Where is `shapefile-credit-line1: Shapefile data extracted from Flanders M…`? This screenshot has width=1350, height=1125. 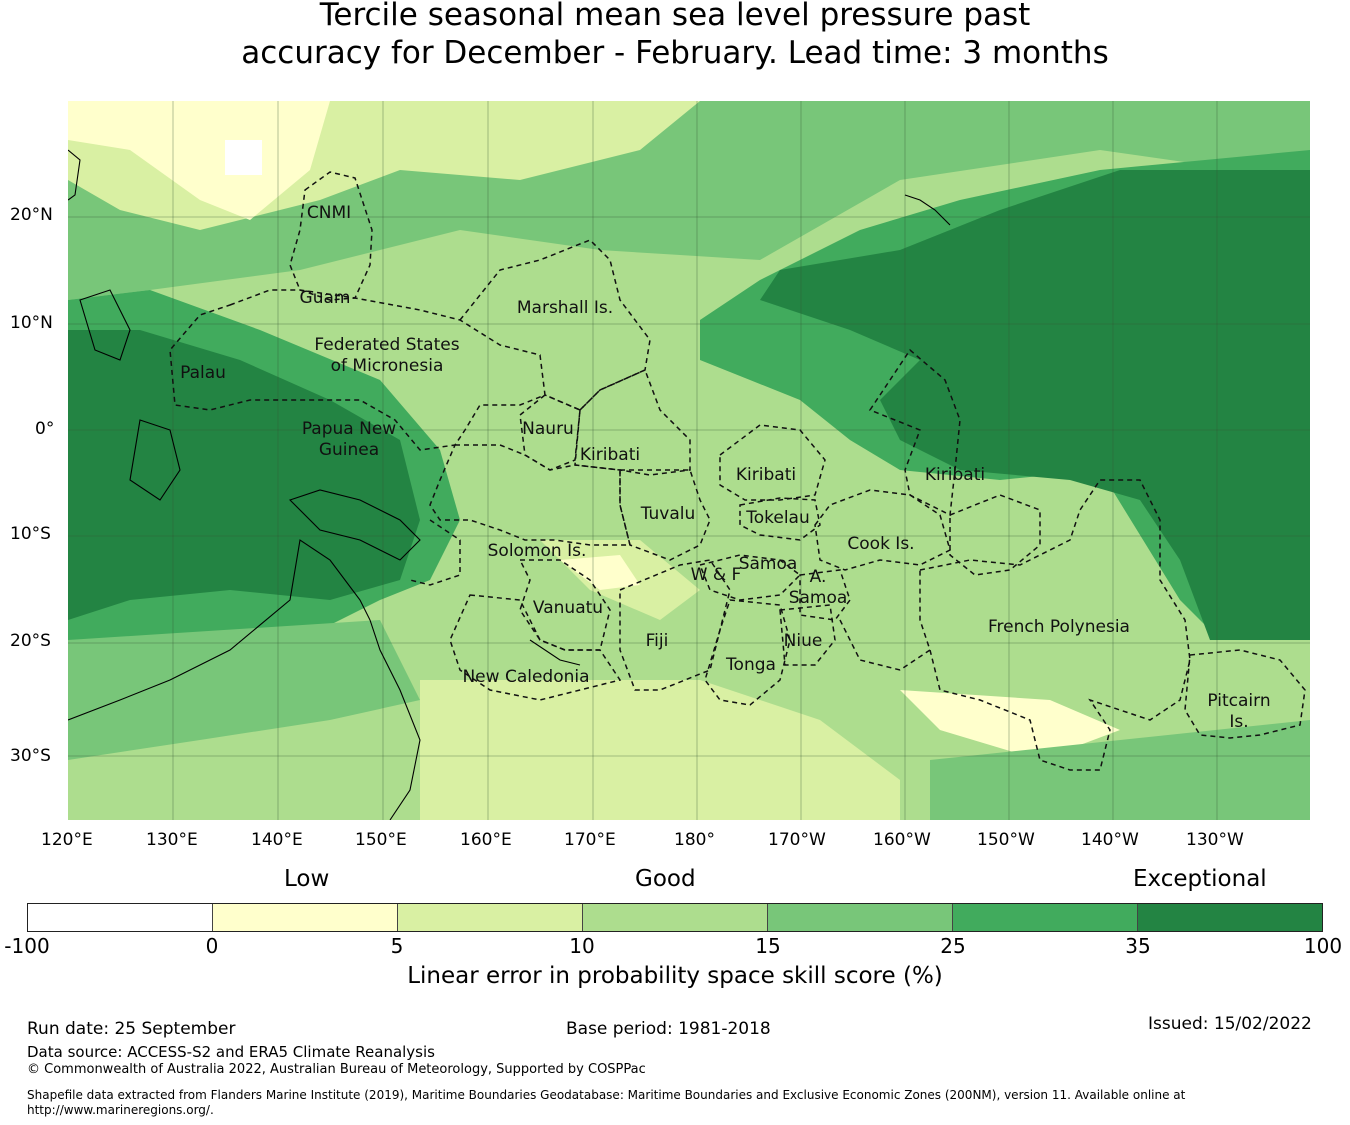
shapefile-credit-line1: Shapefile data extracted from Flanders M… is located at coordinates (606, 1095).